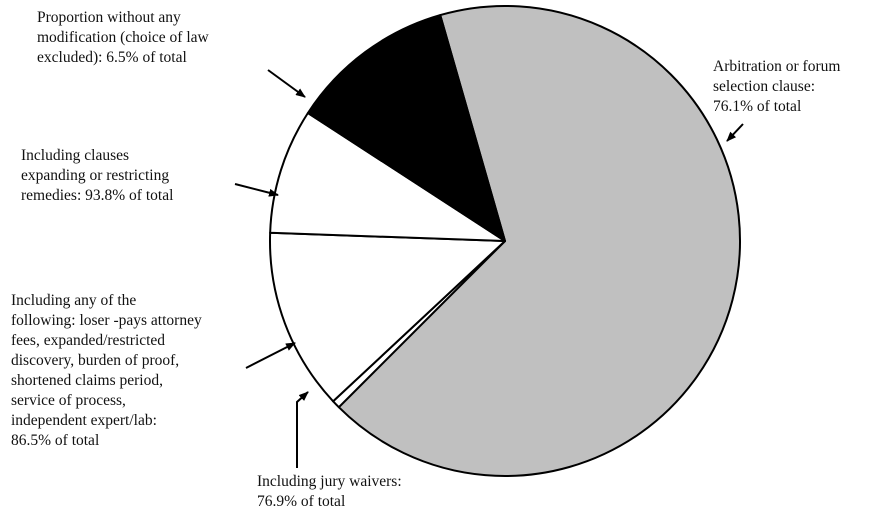 This screenshot has height=514, width=885. Describe the element at coordinates (329, 491) in the screenshot. I see `label-jury: Including jury waivers: 76.9% of total` at that location.